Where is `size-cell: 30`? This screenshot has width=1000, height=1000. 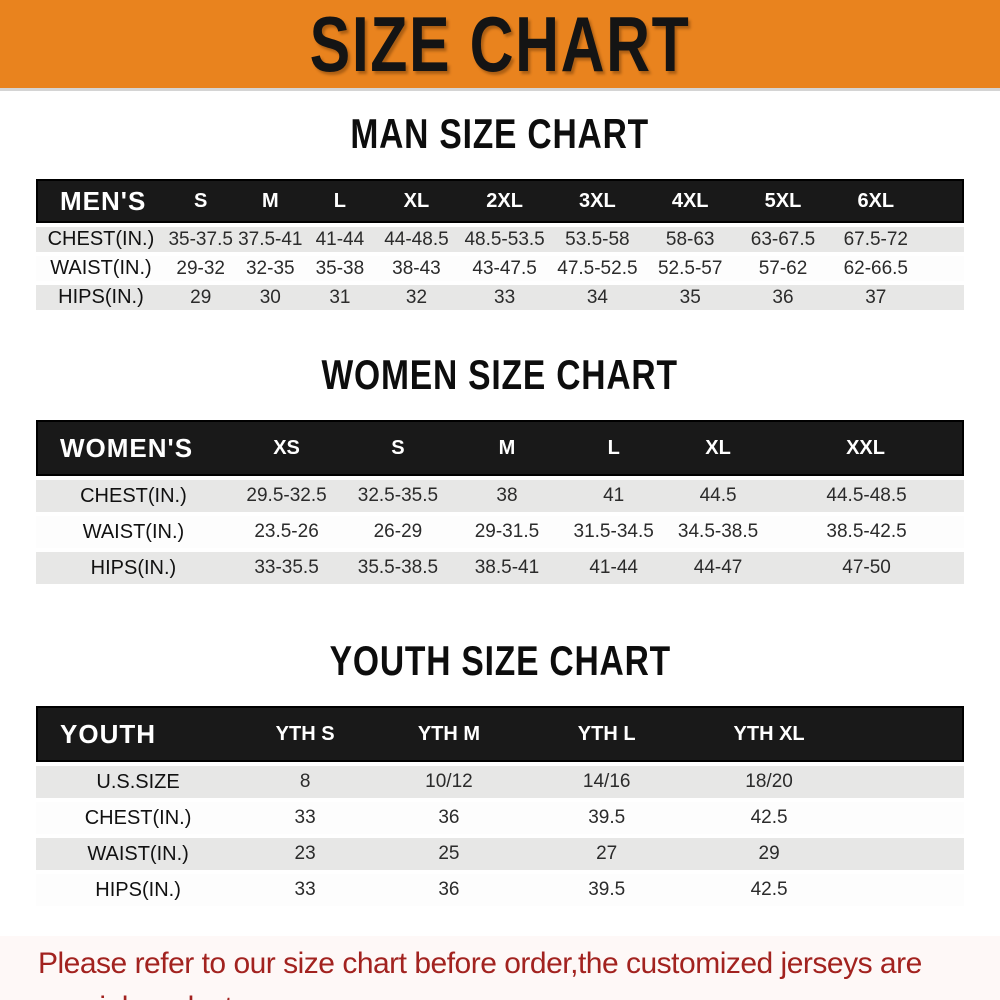 size-cell: 30 is located at coordinates (270, 297).